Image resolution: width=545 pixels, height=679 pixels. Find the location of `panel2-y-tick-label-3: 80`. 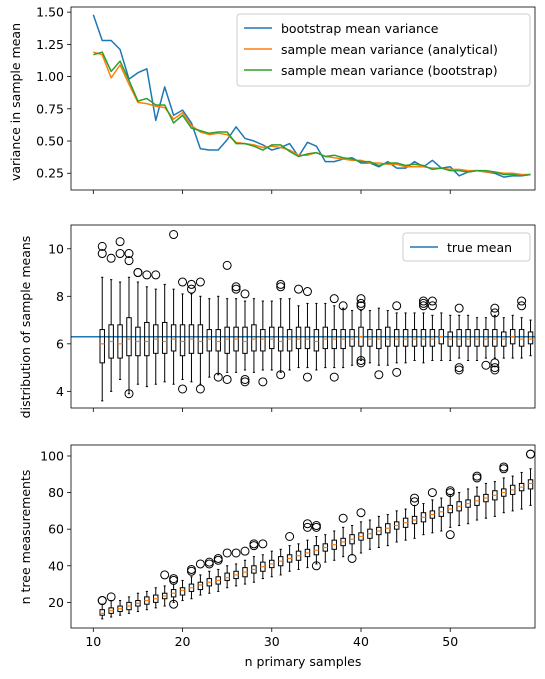

panel2-y-tick-label-3: 80 is located at coordinates (56, 492).